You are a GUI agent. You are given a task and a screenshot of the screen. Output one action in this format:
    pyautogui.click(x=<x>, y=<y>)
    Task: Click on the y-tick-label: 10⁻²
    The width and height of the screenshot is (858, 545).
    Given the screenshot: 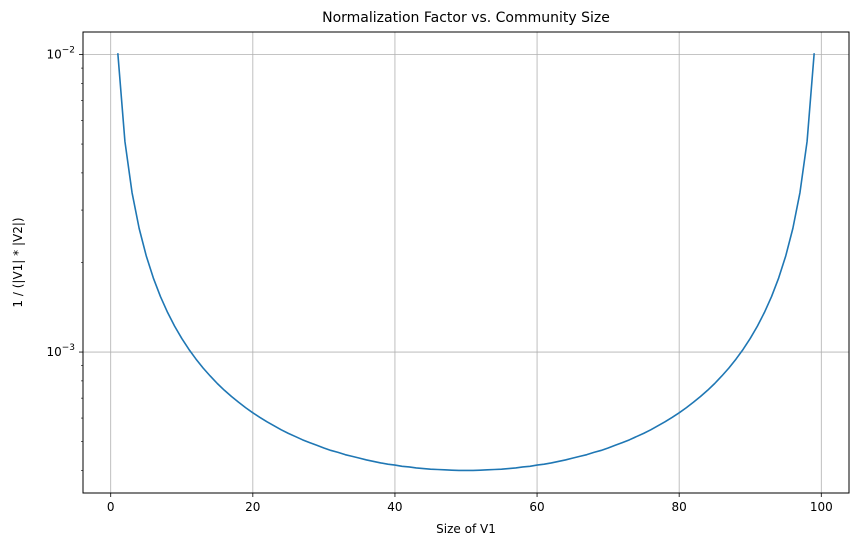 What is the action you would take?
    pyautogui.click(x=60, y=53)
    